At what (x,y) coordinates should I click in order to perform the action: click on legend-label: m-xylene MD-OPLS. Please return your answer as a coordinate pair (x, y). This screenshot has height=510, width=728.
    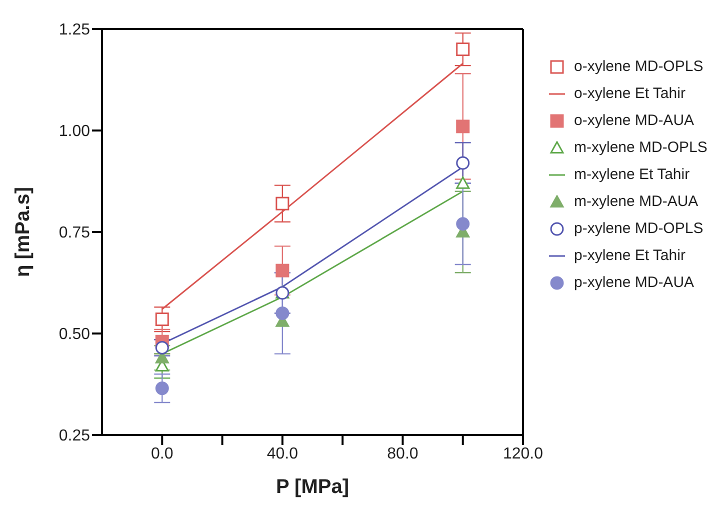
    Looking at the image, I should click on (641, 147).